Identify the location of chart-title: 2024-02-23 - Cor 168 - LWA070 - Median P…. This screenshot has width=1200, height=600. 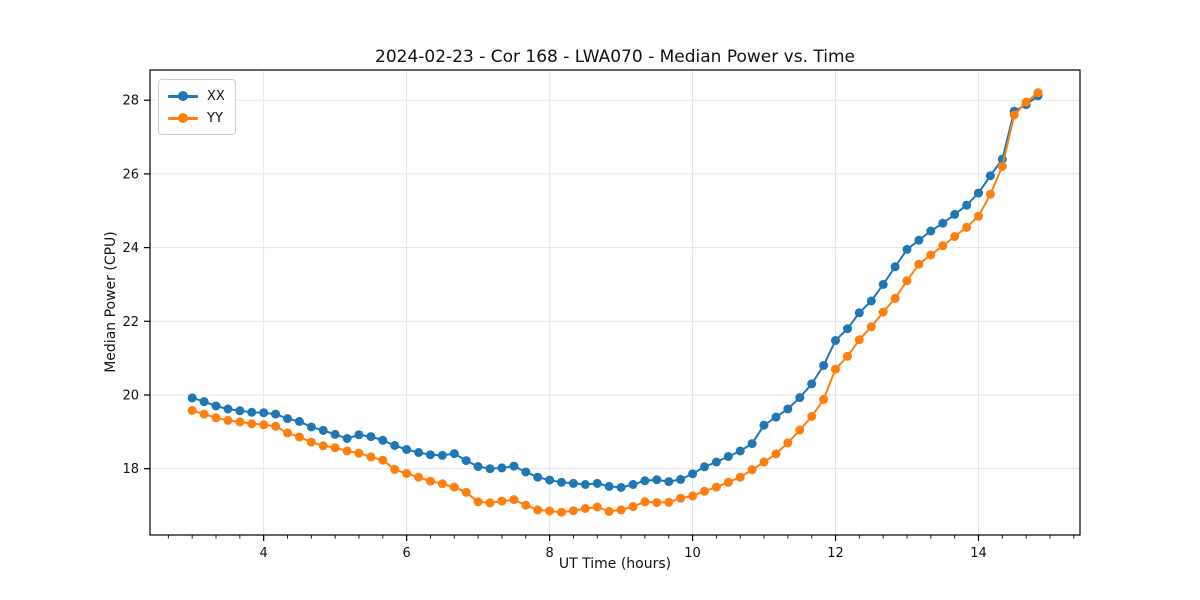
(615, 57).